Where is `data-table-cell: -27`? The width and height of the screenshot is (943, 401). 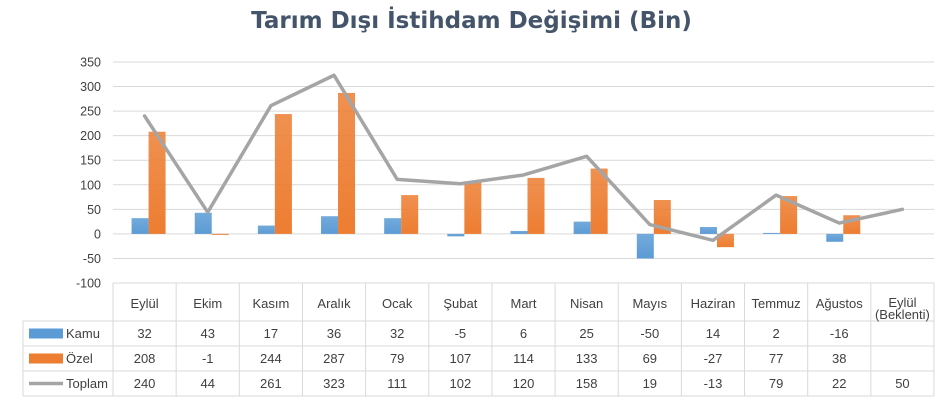 data-table-cell: -27 is located at coordinates (713, 358).